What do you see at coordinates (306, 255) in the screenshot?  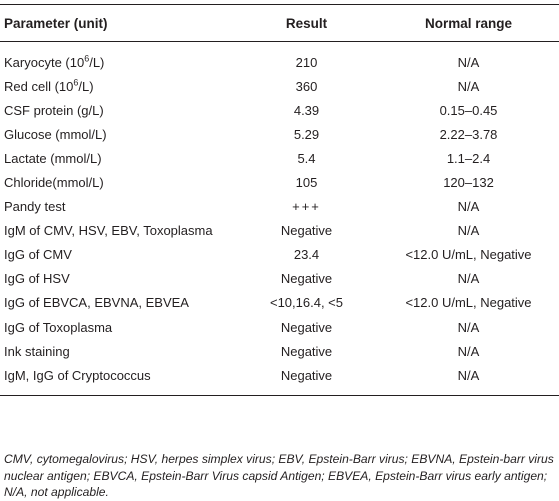 I see `result-cell: 23.4` at bounding box center [306, 255].